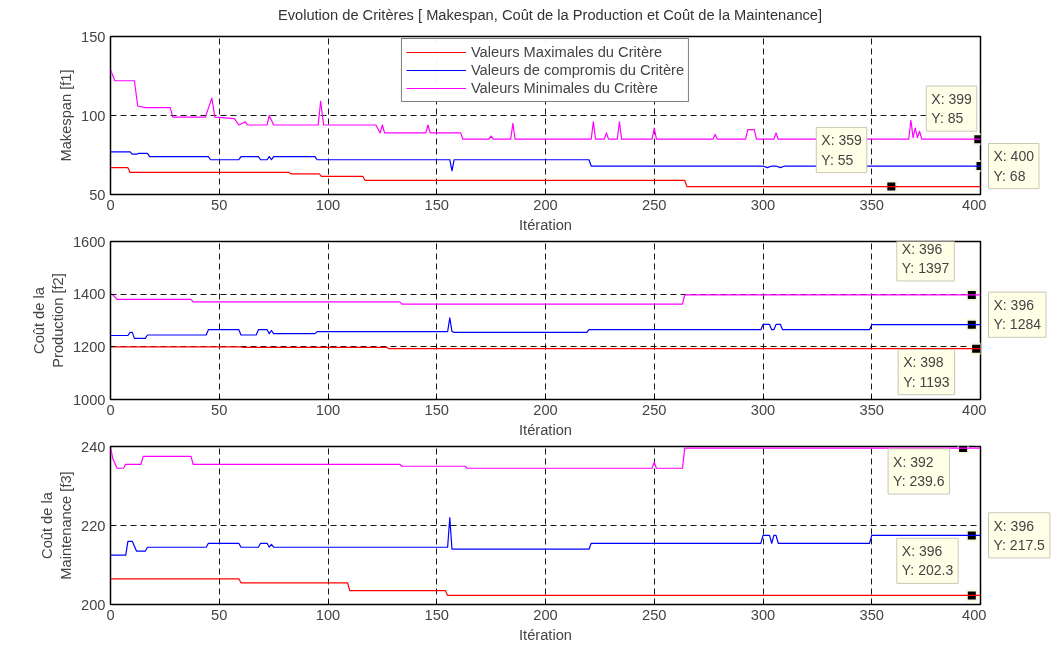 Image resolution: width=1060 pixels, height=672 pixels. I want to click on y-axis-title: Coût de la Production [f2], so click(48, 320).